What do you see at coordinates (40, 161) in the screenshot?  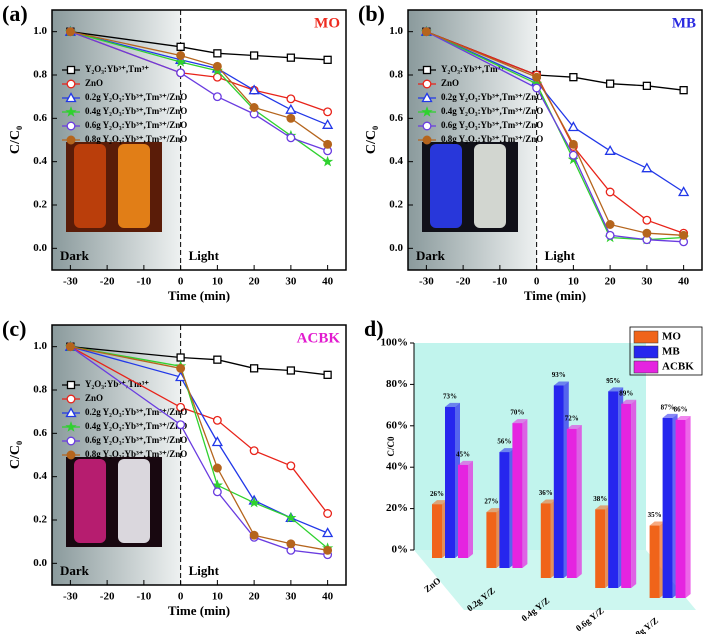 I see `y-tick-label: 0.4` at bounding box center [40, 161].